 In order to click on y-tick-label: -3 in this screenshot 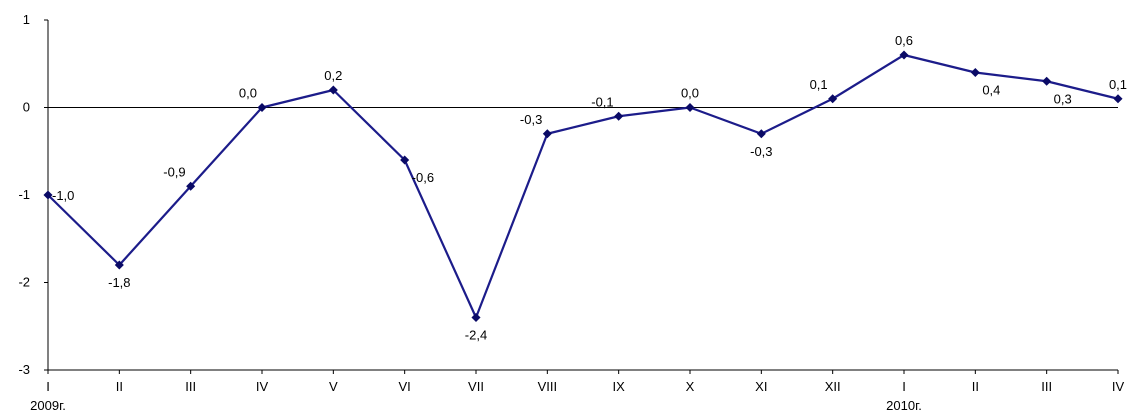, I will do `click(24, 369)`.